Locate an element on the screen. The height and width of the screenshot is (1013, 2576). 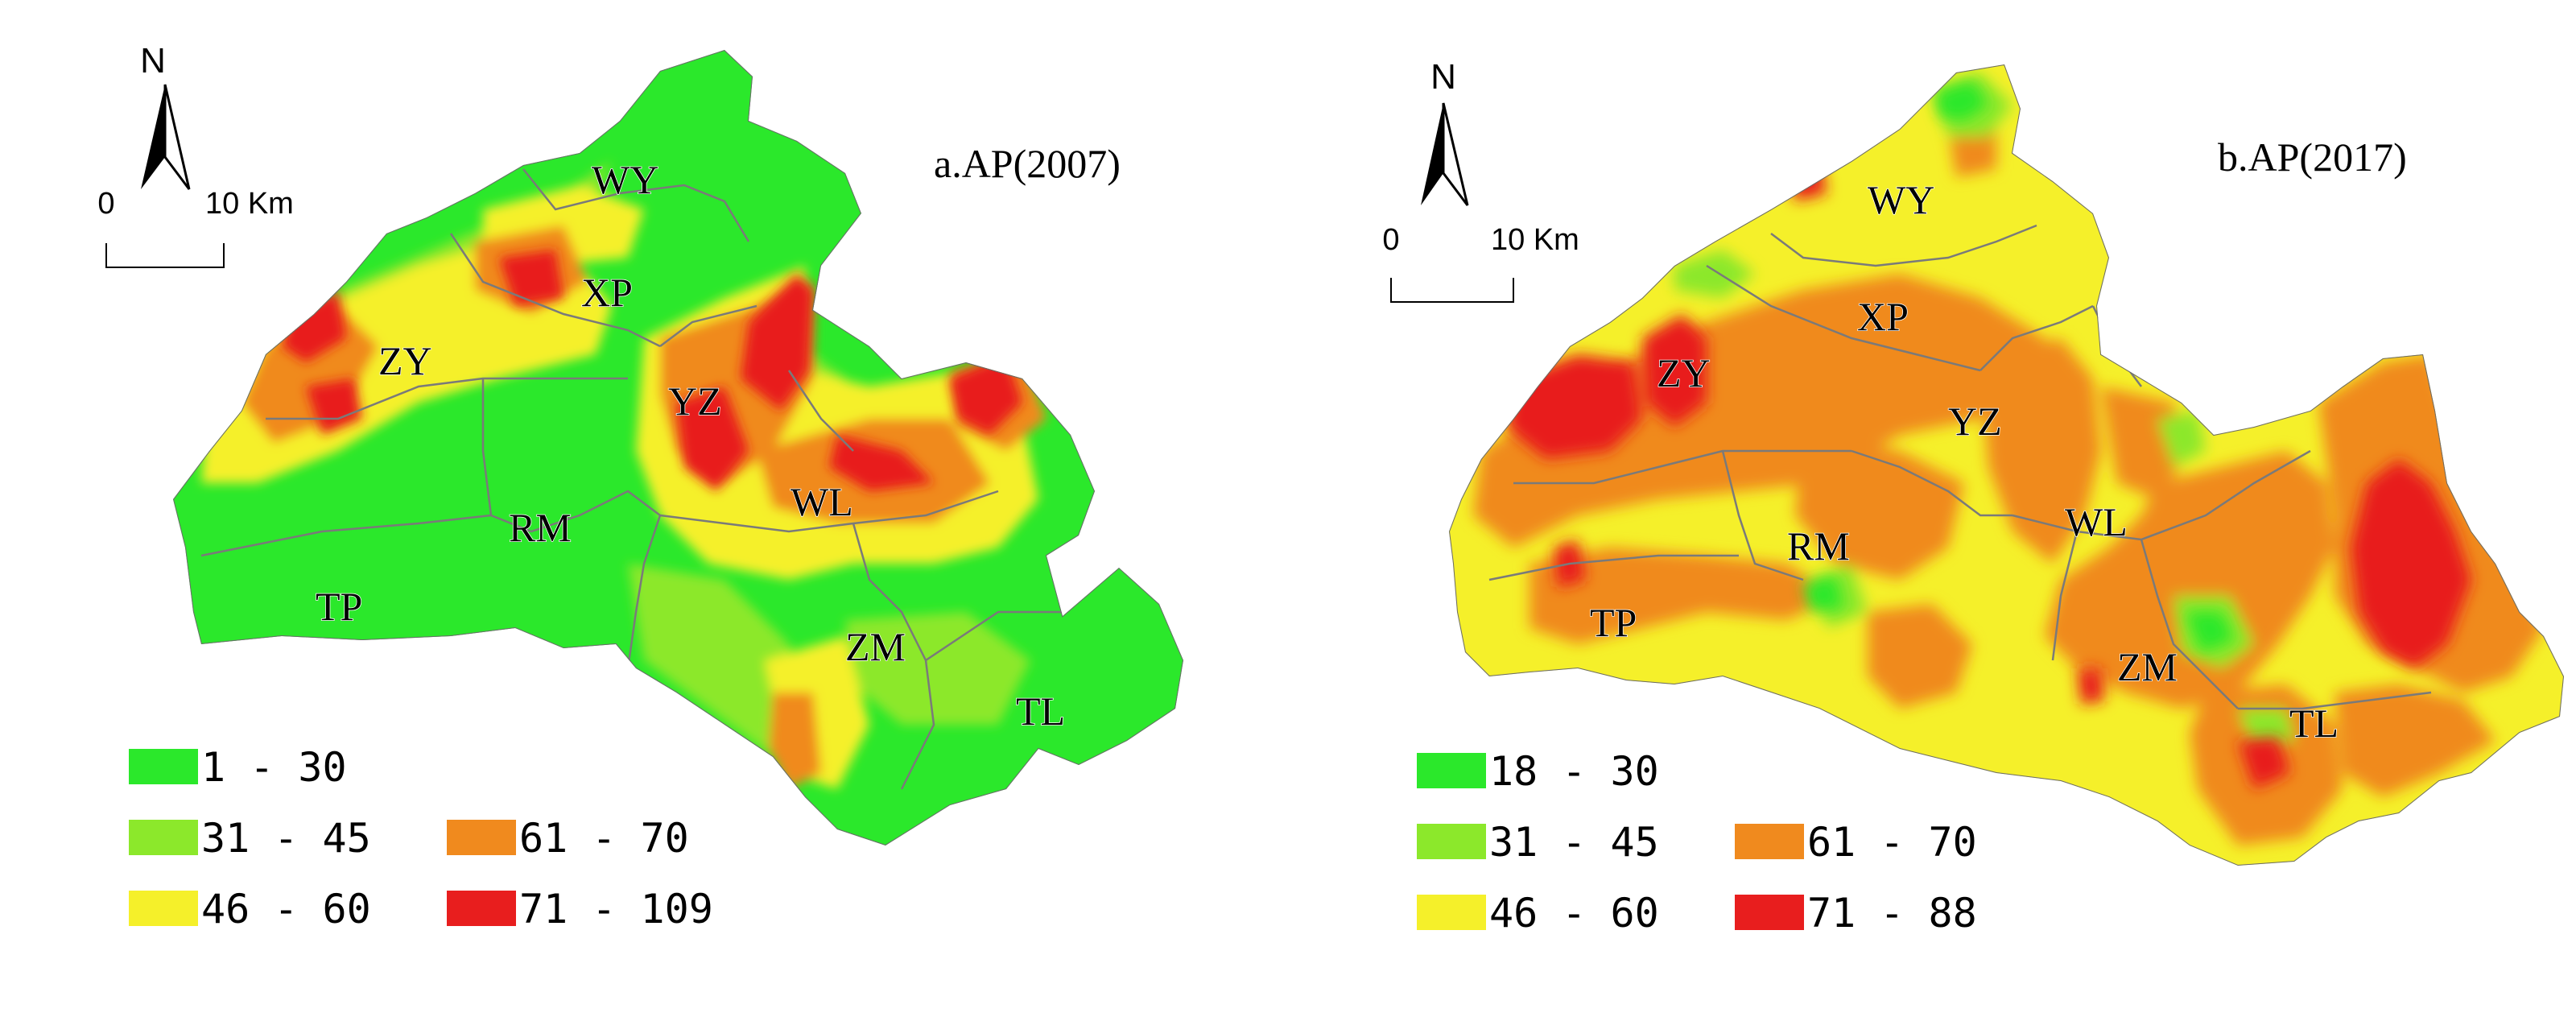
legend-label: 71 - 88 is located at coordinates (1892, 914).